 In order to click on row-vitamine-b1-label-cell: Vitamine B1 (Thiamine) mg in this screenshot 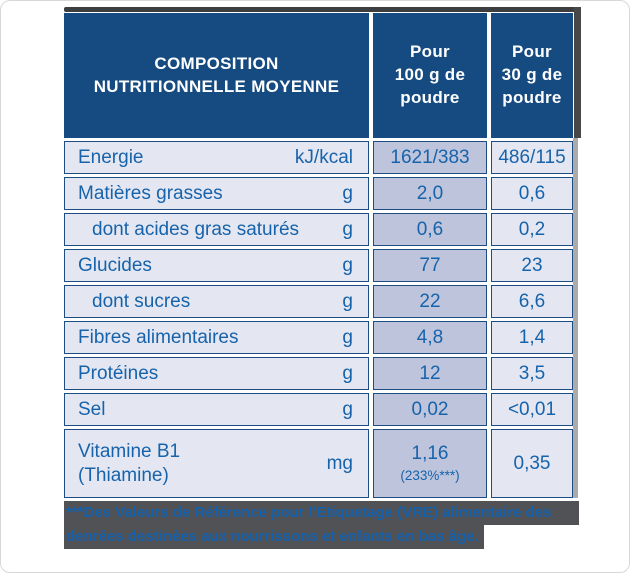, I will do `click(216, 463)`.